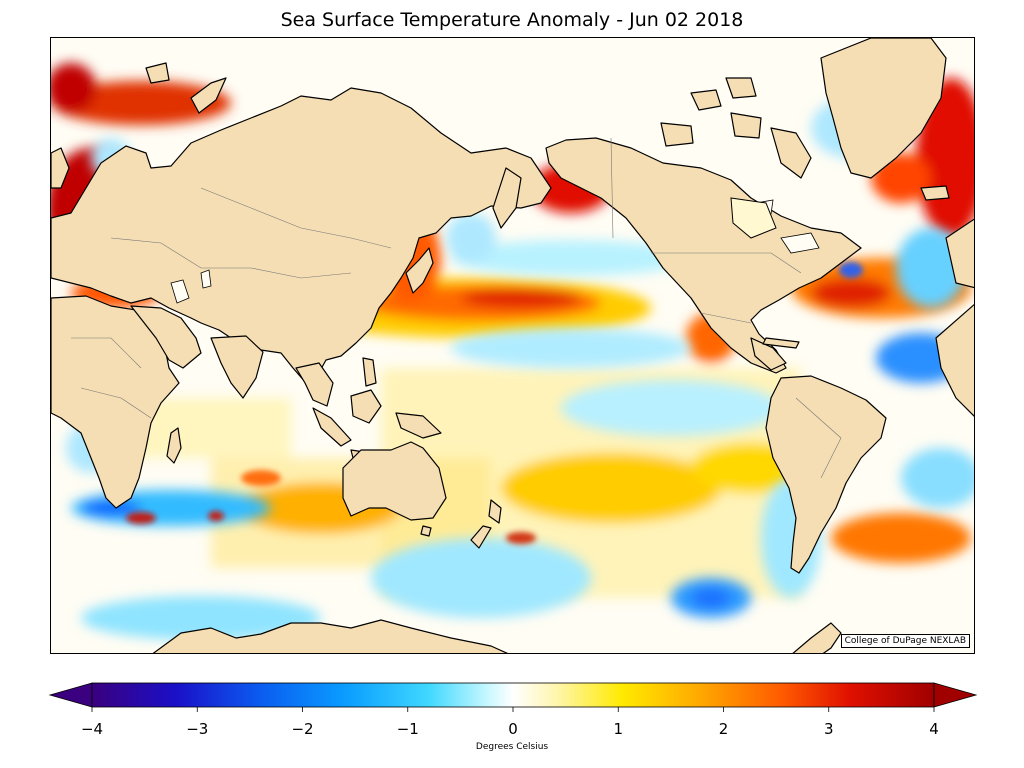 The image size is (1024, 768). What do you see at coordinates (166, 337) in the screenshot?
I see `arabia-landmass` at bounding box center [166, 337].